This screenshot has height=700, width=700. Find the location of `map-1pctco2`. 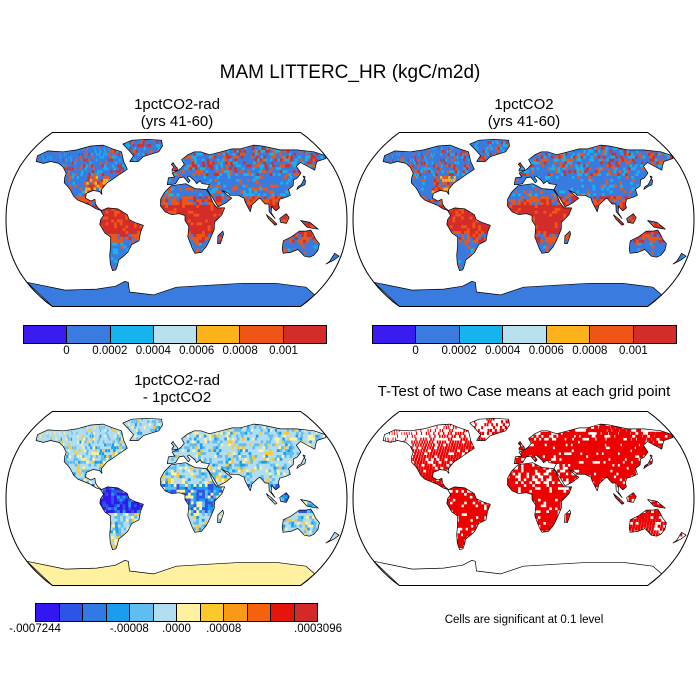

map-1pctco2 is located at coordinates (523, 219).